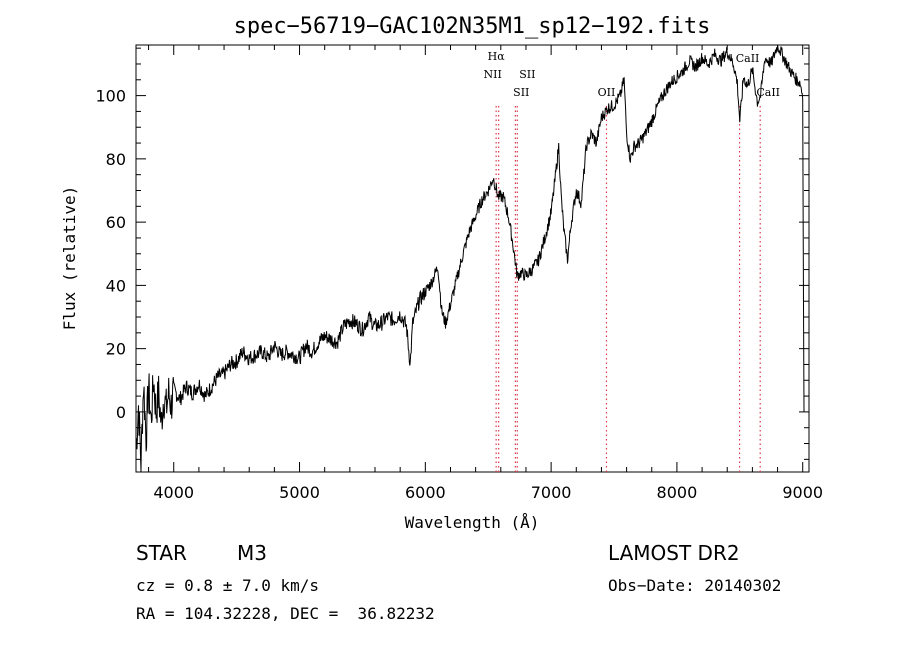  What do you see at coordinates (228, 585) in the screenshot?
I see `redshift-velocity: cz = 0.8 ± 7.0 km/s` at bounding box center [228, 585].